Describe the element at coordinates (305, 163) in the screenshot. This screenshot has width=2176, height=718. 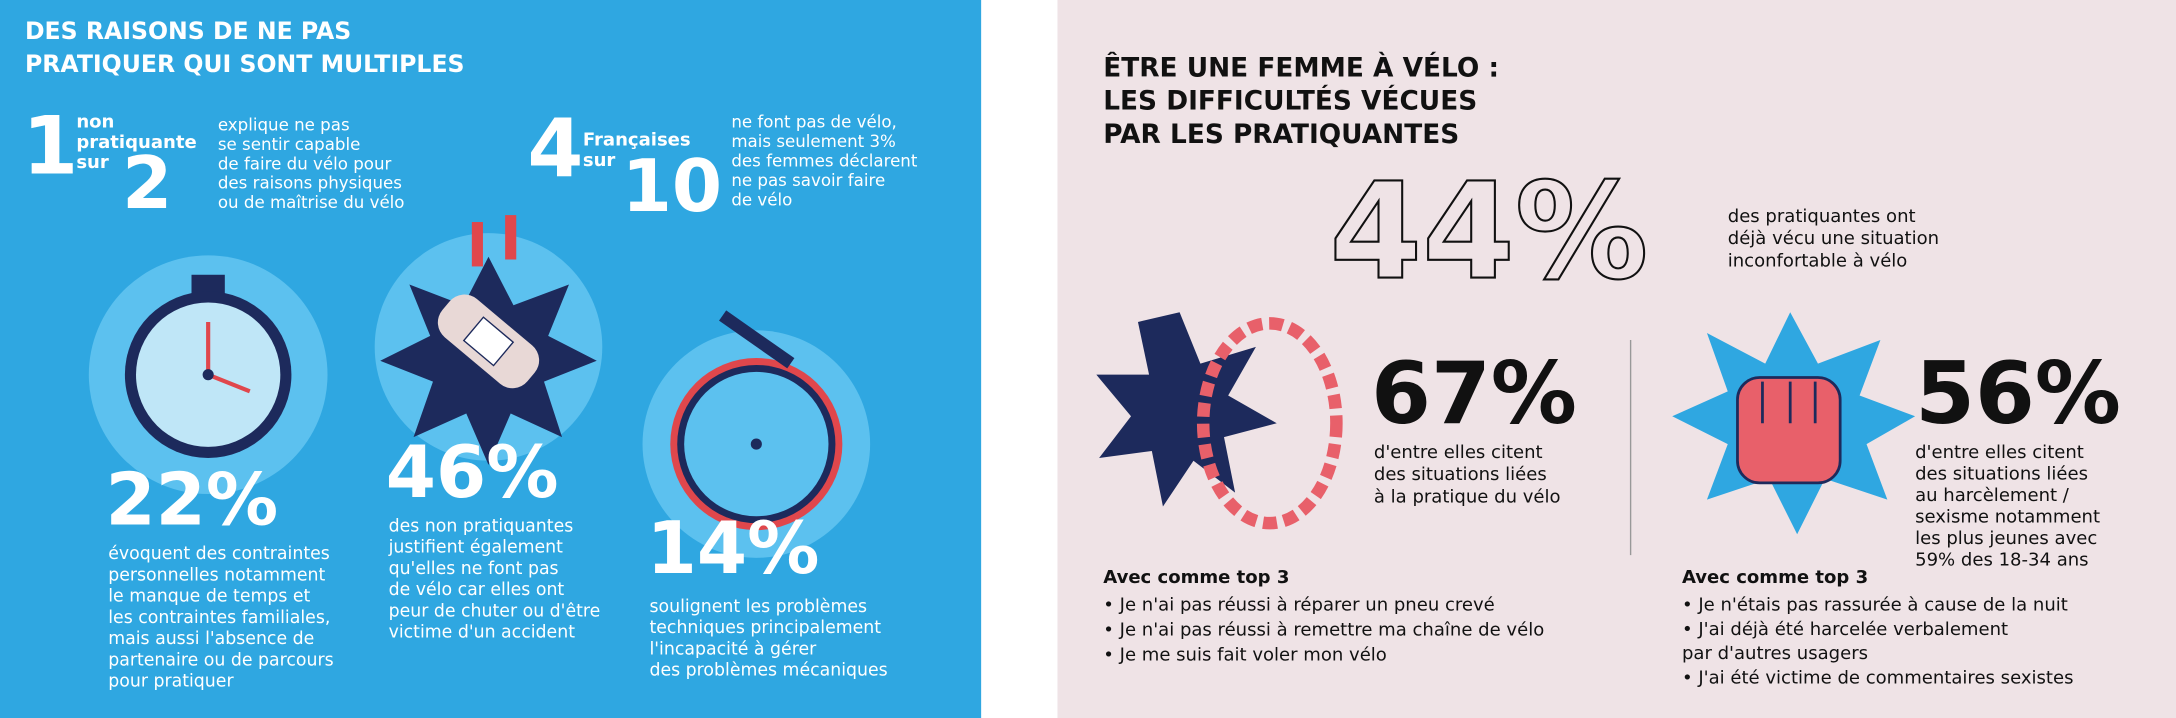
I see `stat-text: de faire du vélo pour` at that location.